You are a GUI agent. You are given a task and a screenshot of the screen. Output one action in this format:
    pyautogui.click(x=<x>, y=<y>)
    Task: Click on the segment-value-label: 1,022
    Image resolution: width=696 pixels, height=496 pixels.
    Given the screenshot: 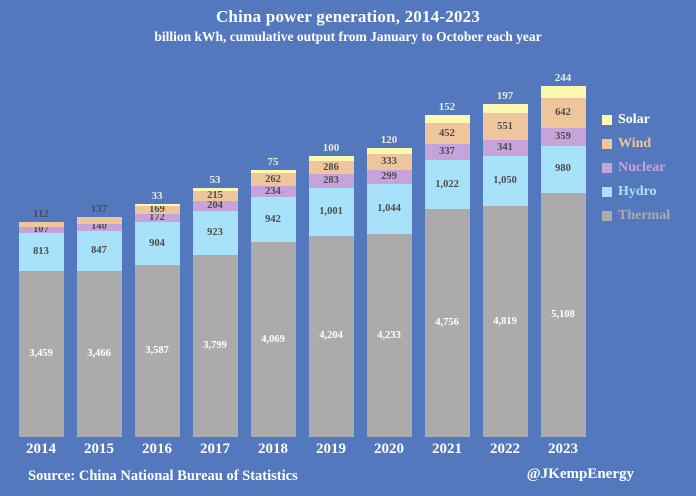 What is the action you would take?
    pyautogui.click(x=447, y=184)
    